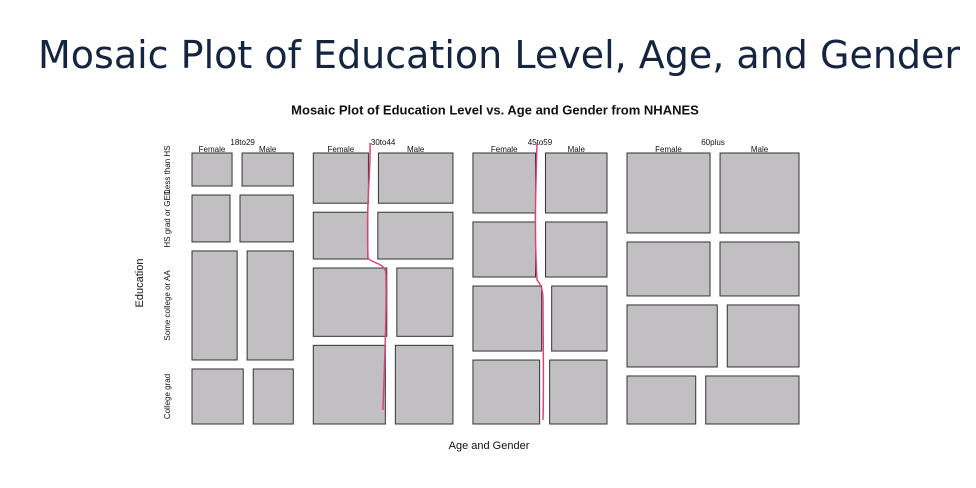 This screenshot has height=488, width=976. Describe the element at coordinates (713, 142) in the screenshot. I see `age-label: 60plus` at that location.